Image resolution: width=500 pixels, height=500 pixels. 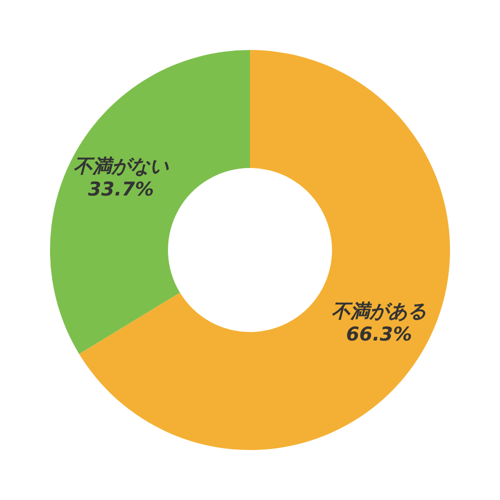 What do you see at coordinates (379, 335) in the screenshot?
I see `data-label: 66.3%` at bounding box center [379, 335].